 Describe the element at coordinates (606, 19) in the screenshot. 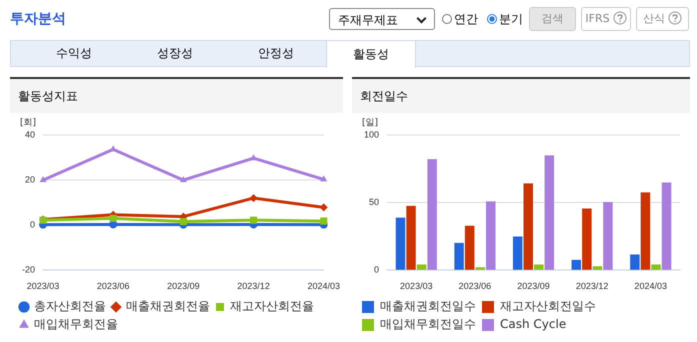

I see `text: IFRS` at that location.